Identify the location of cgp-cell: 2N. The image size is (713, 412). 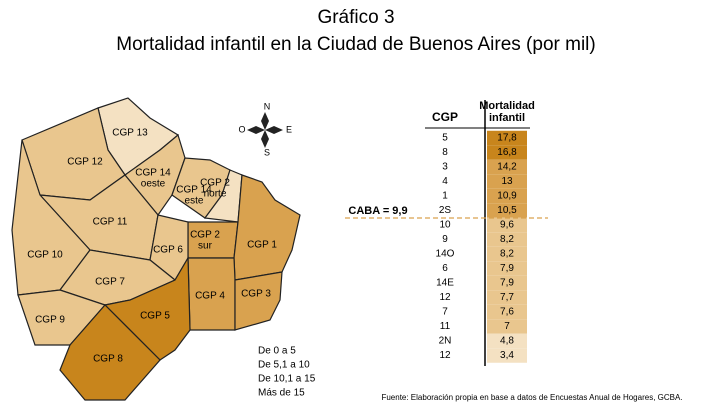
(445, 341).